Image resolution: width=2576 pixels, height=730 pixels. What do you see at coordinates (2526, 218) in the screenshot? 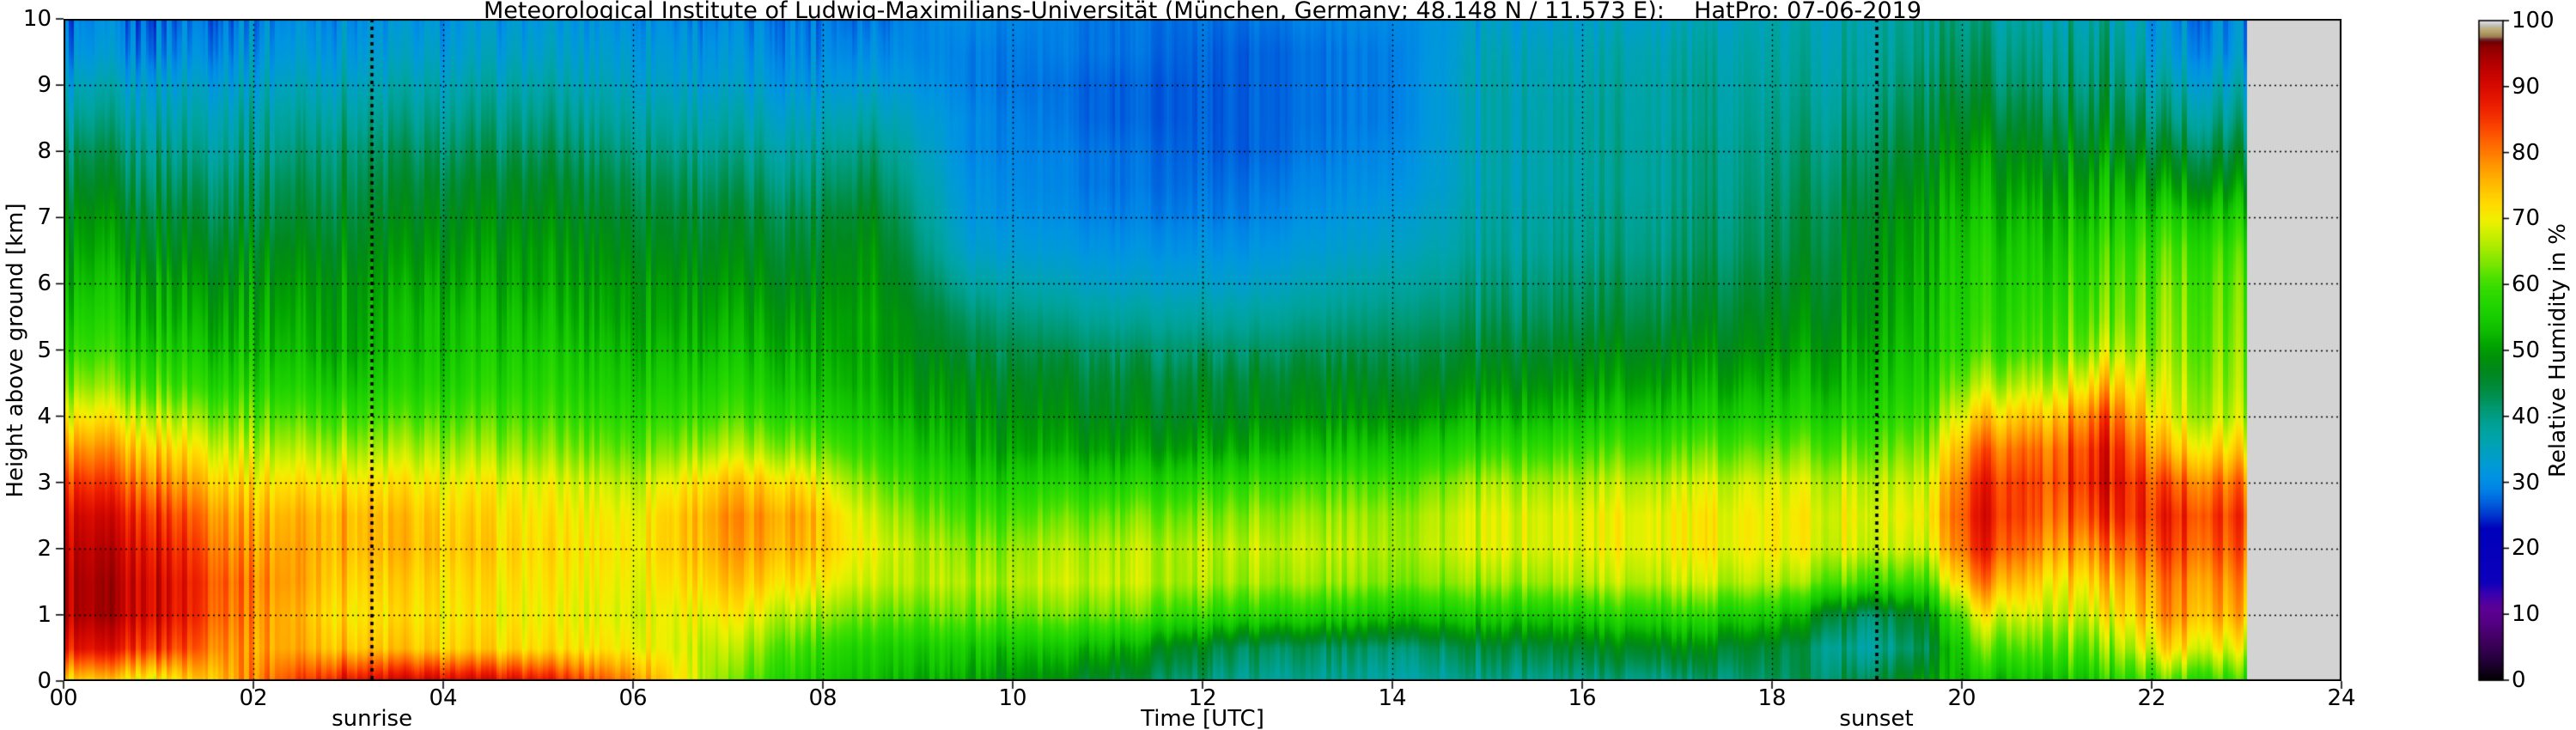
I see `colorbar-tick-label: 70` at bounding box center [2526, 218].